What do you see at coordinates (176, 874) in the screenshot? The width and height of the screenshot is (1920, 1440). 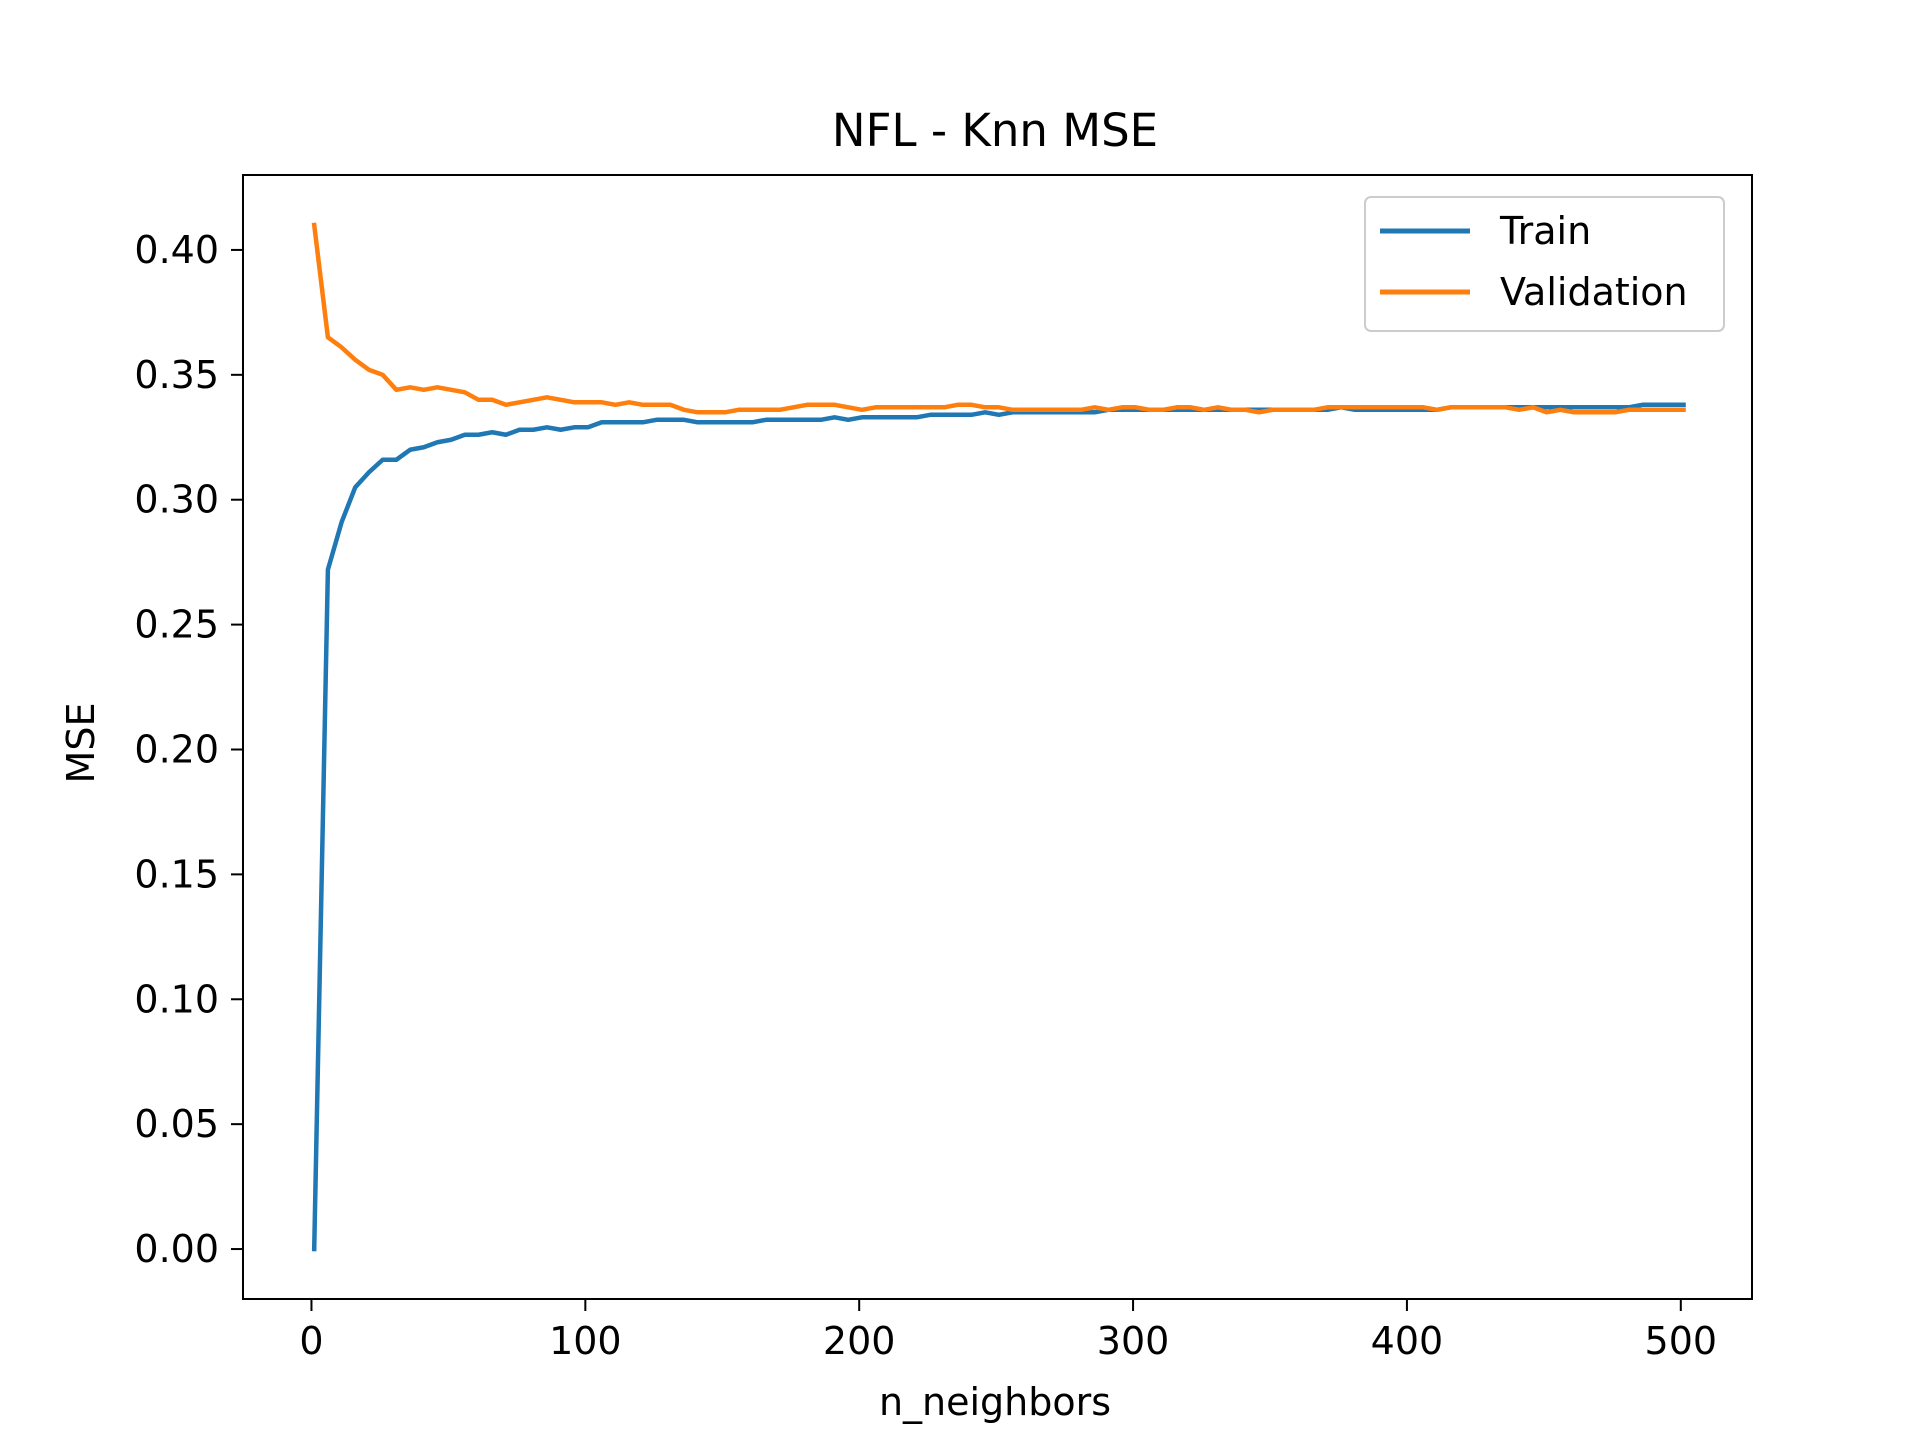 I see `y-tick-label: 0.15` at bounding box center [176, 874].